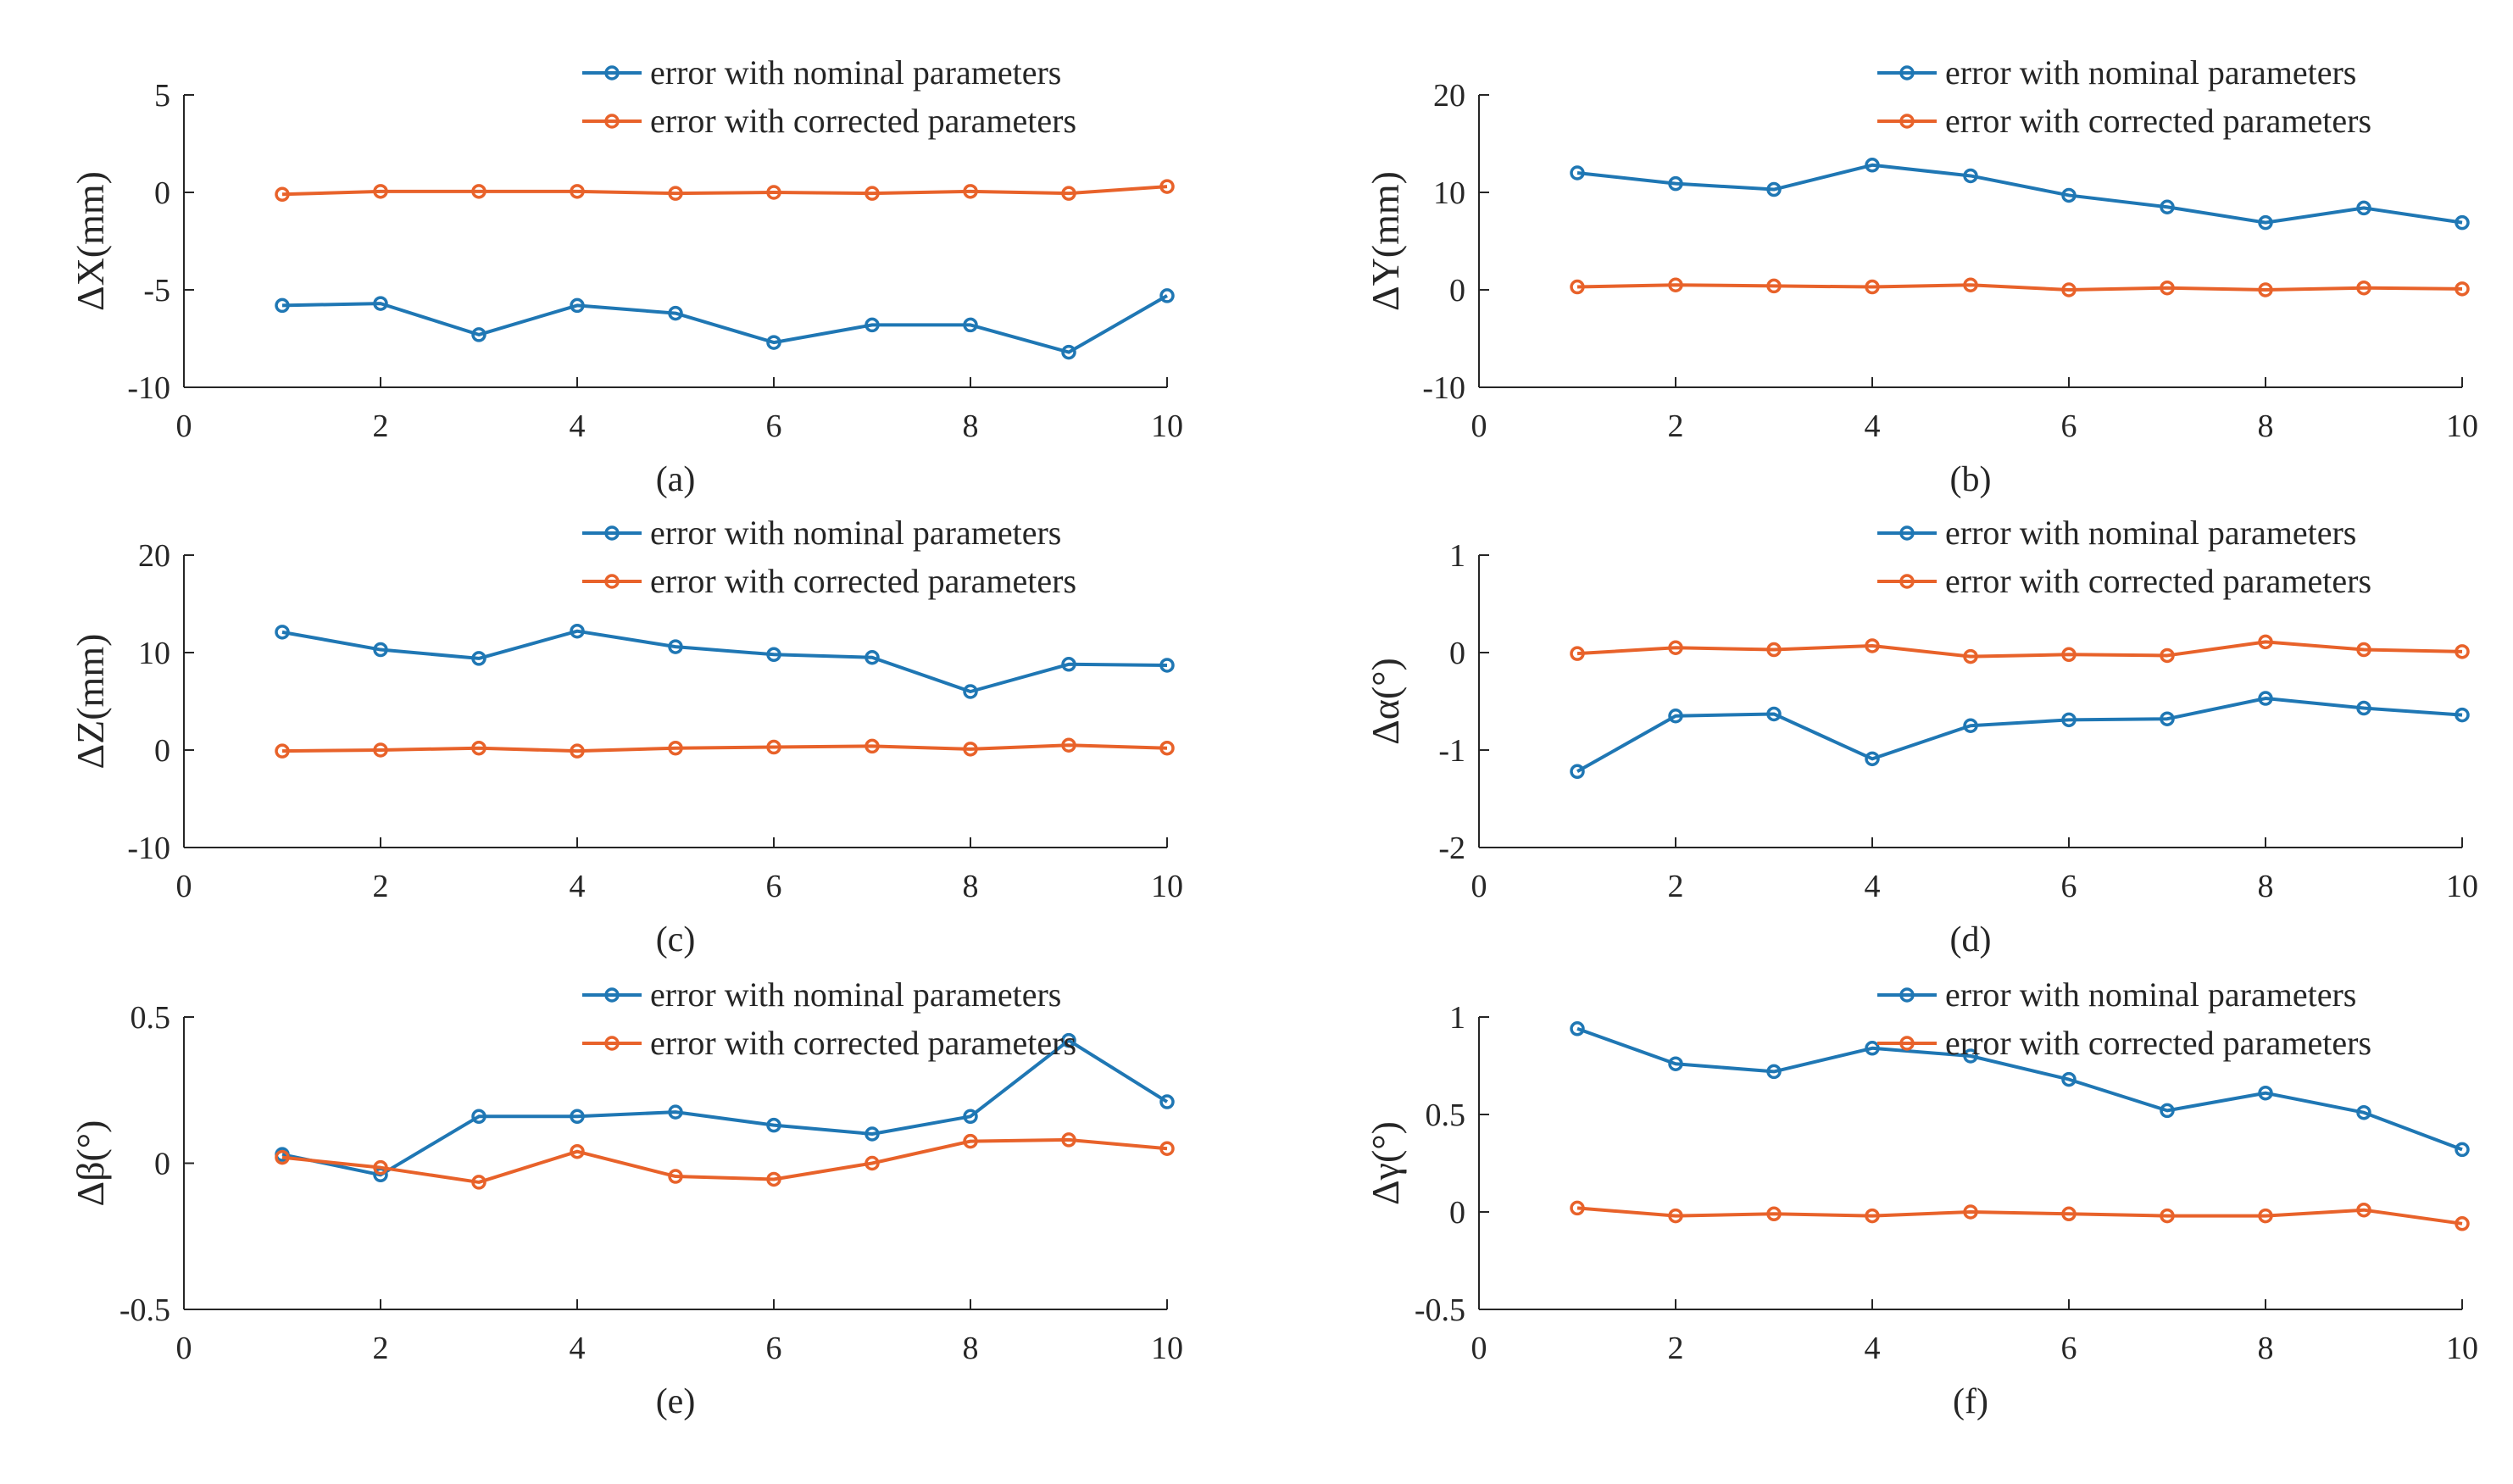 This screenshot has width=2513, height=1484. What do you see at coordinates (676, 1402) in the screenshot?
I see `panel-caption: (e)` at bounding box center [676, 1402].